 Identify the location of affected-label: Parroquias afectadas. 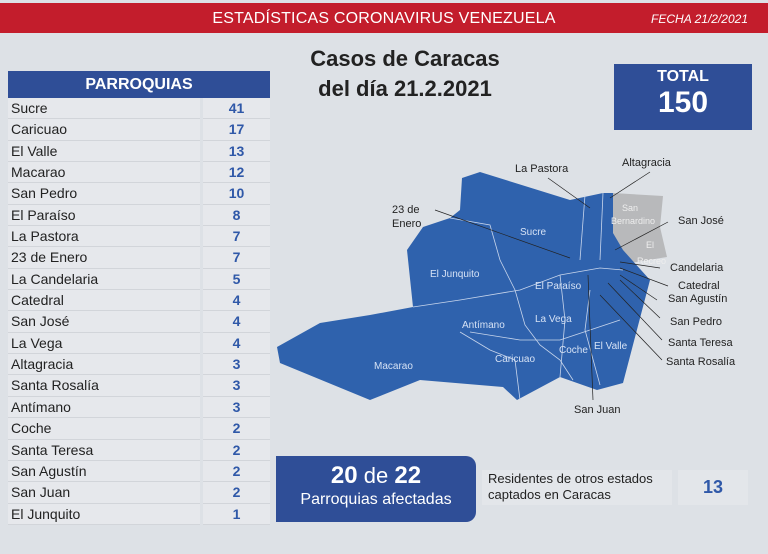
(376, 499).